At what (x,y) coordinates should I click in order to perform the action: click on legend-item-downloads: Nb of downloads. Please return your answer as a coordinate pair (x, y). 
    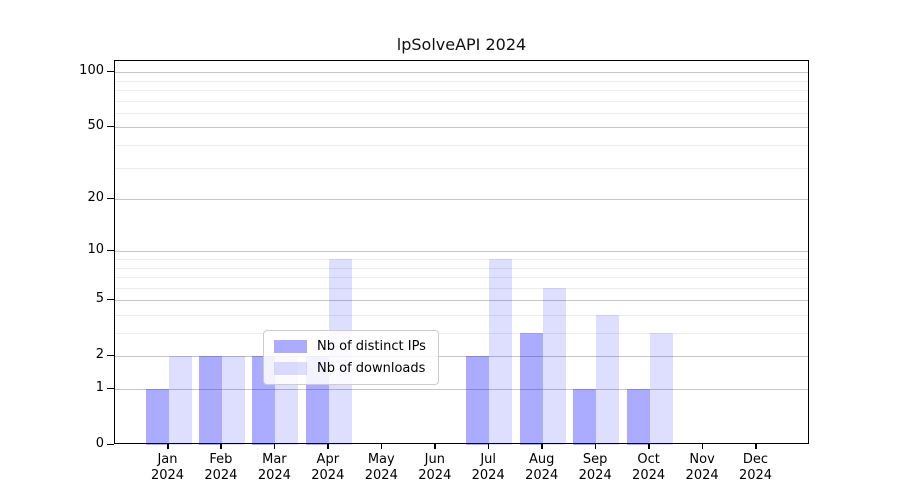
    Looking at the image, I should click on (350, 368).